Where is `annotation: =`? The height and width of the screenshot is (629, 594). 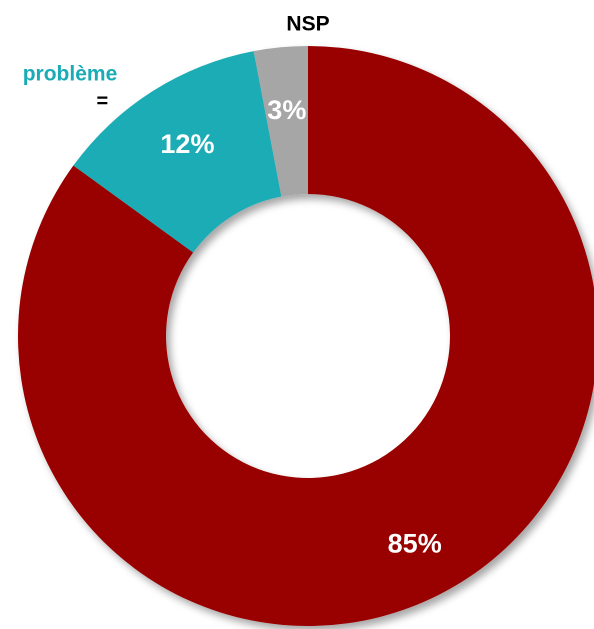 annotation: = is located at coordinates (102, 101).